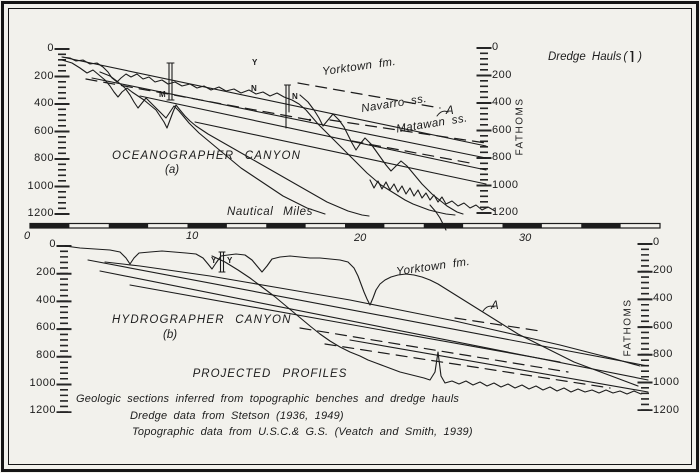  What do you see at coordinates (230, 260) in the screenshot?
I see `panel-b-haul-mark-y2: Y` at bounding box center [230, 260].